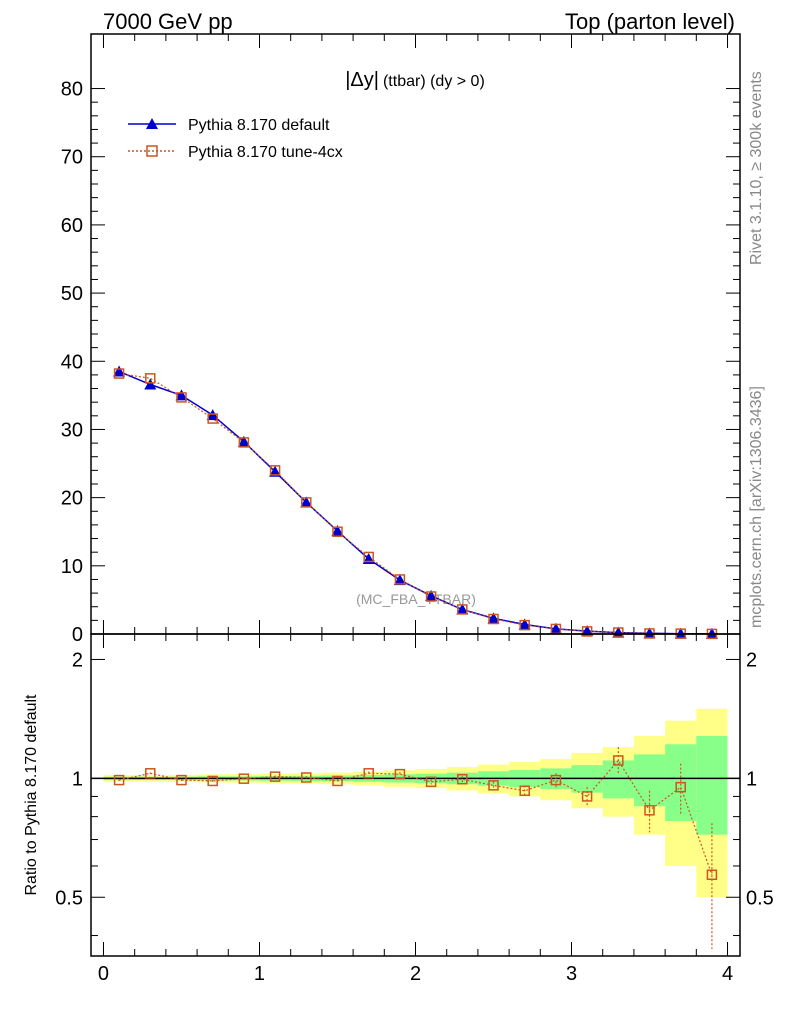  What do you see at coordinates (77, 660) in the screenshot?
I see `ratio-ytick-label: 2` at bounding box center [77, 660].